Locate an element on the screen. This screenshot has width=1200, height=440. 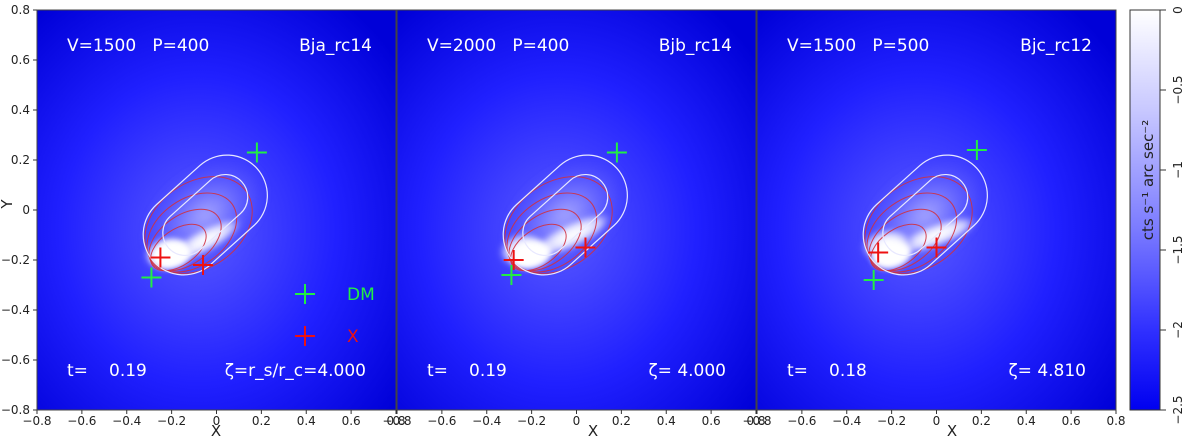
panel-title: Bjc_rc12 is located at coordinates (1056, 46).